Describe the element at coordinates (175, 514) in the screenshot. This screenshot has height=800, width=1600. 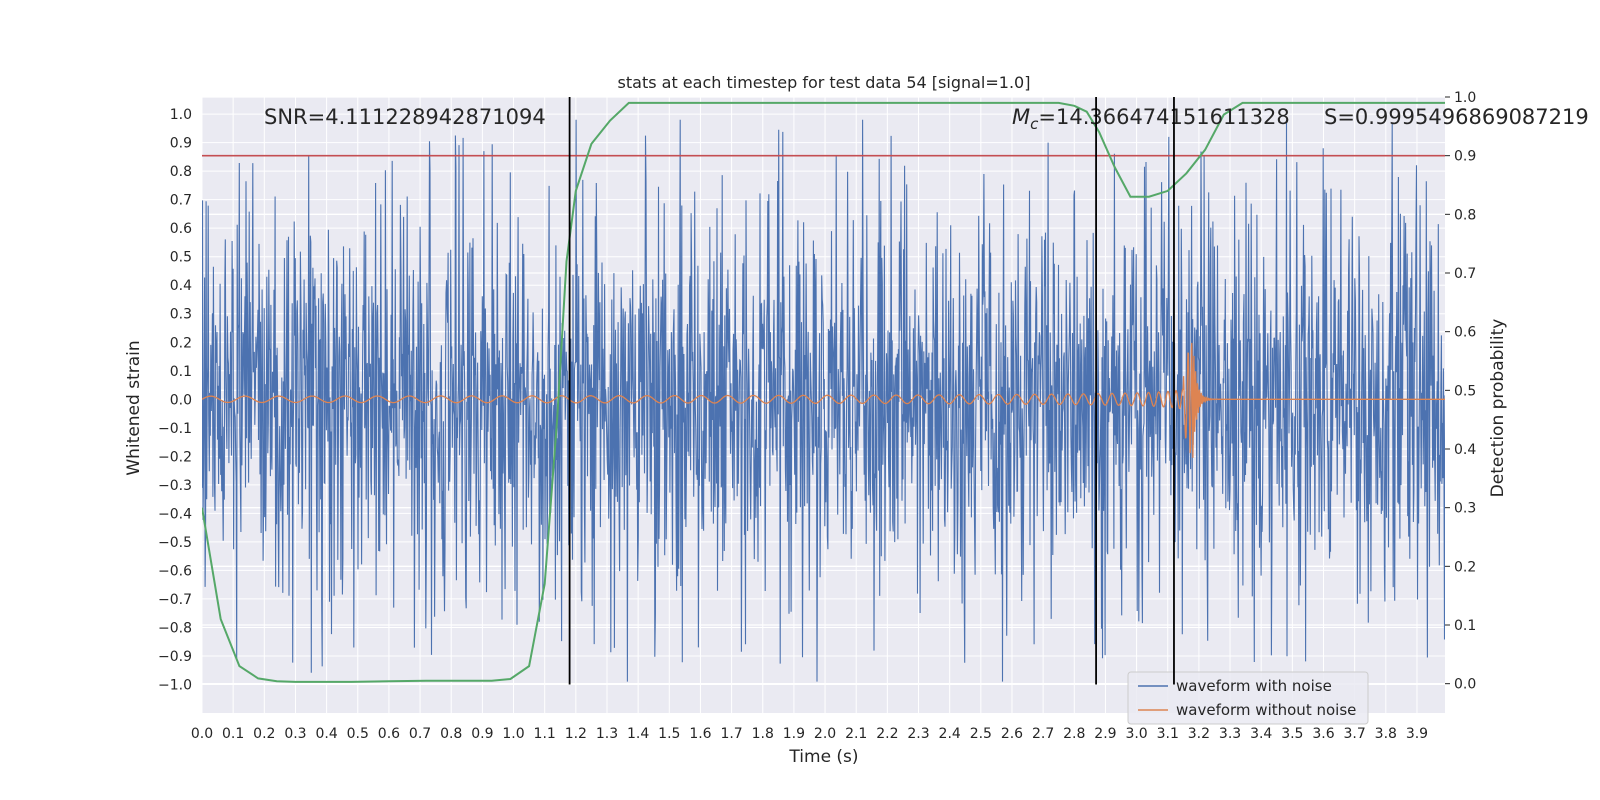
I see `y-tick-label: −0.4` at that location.